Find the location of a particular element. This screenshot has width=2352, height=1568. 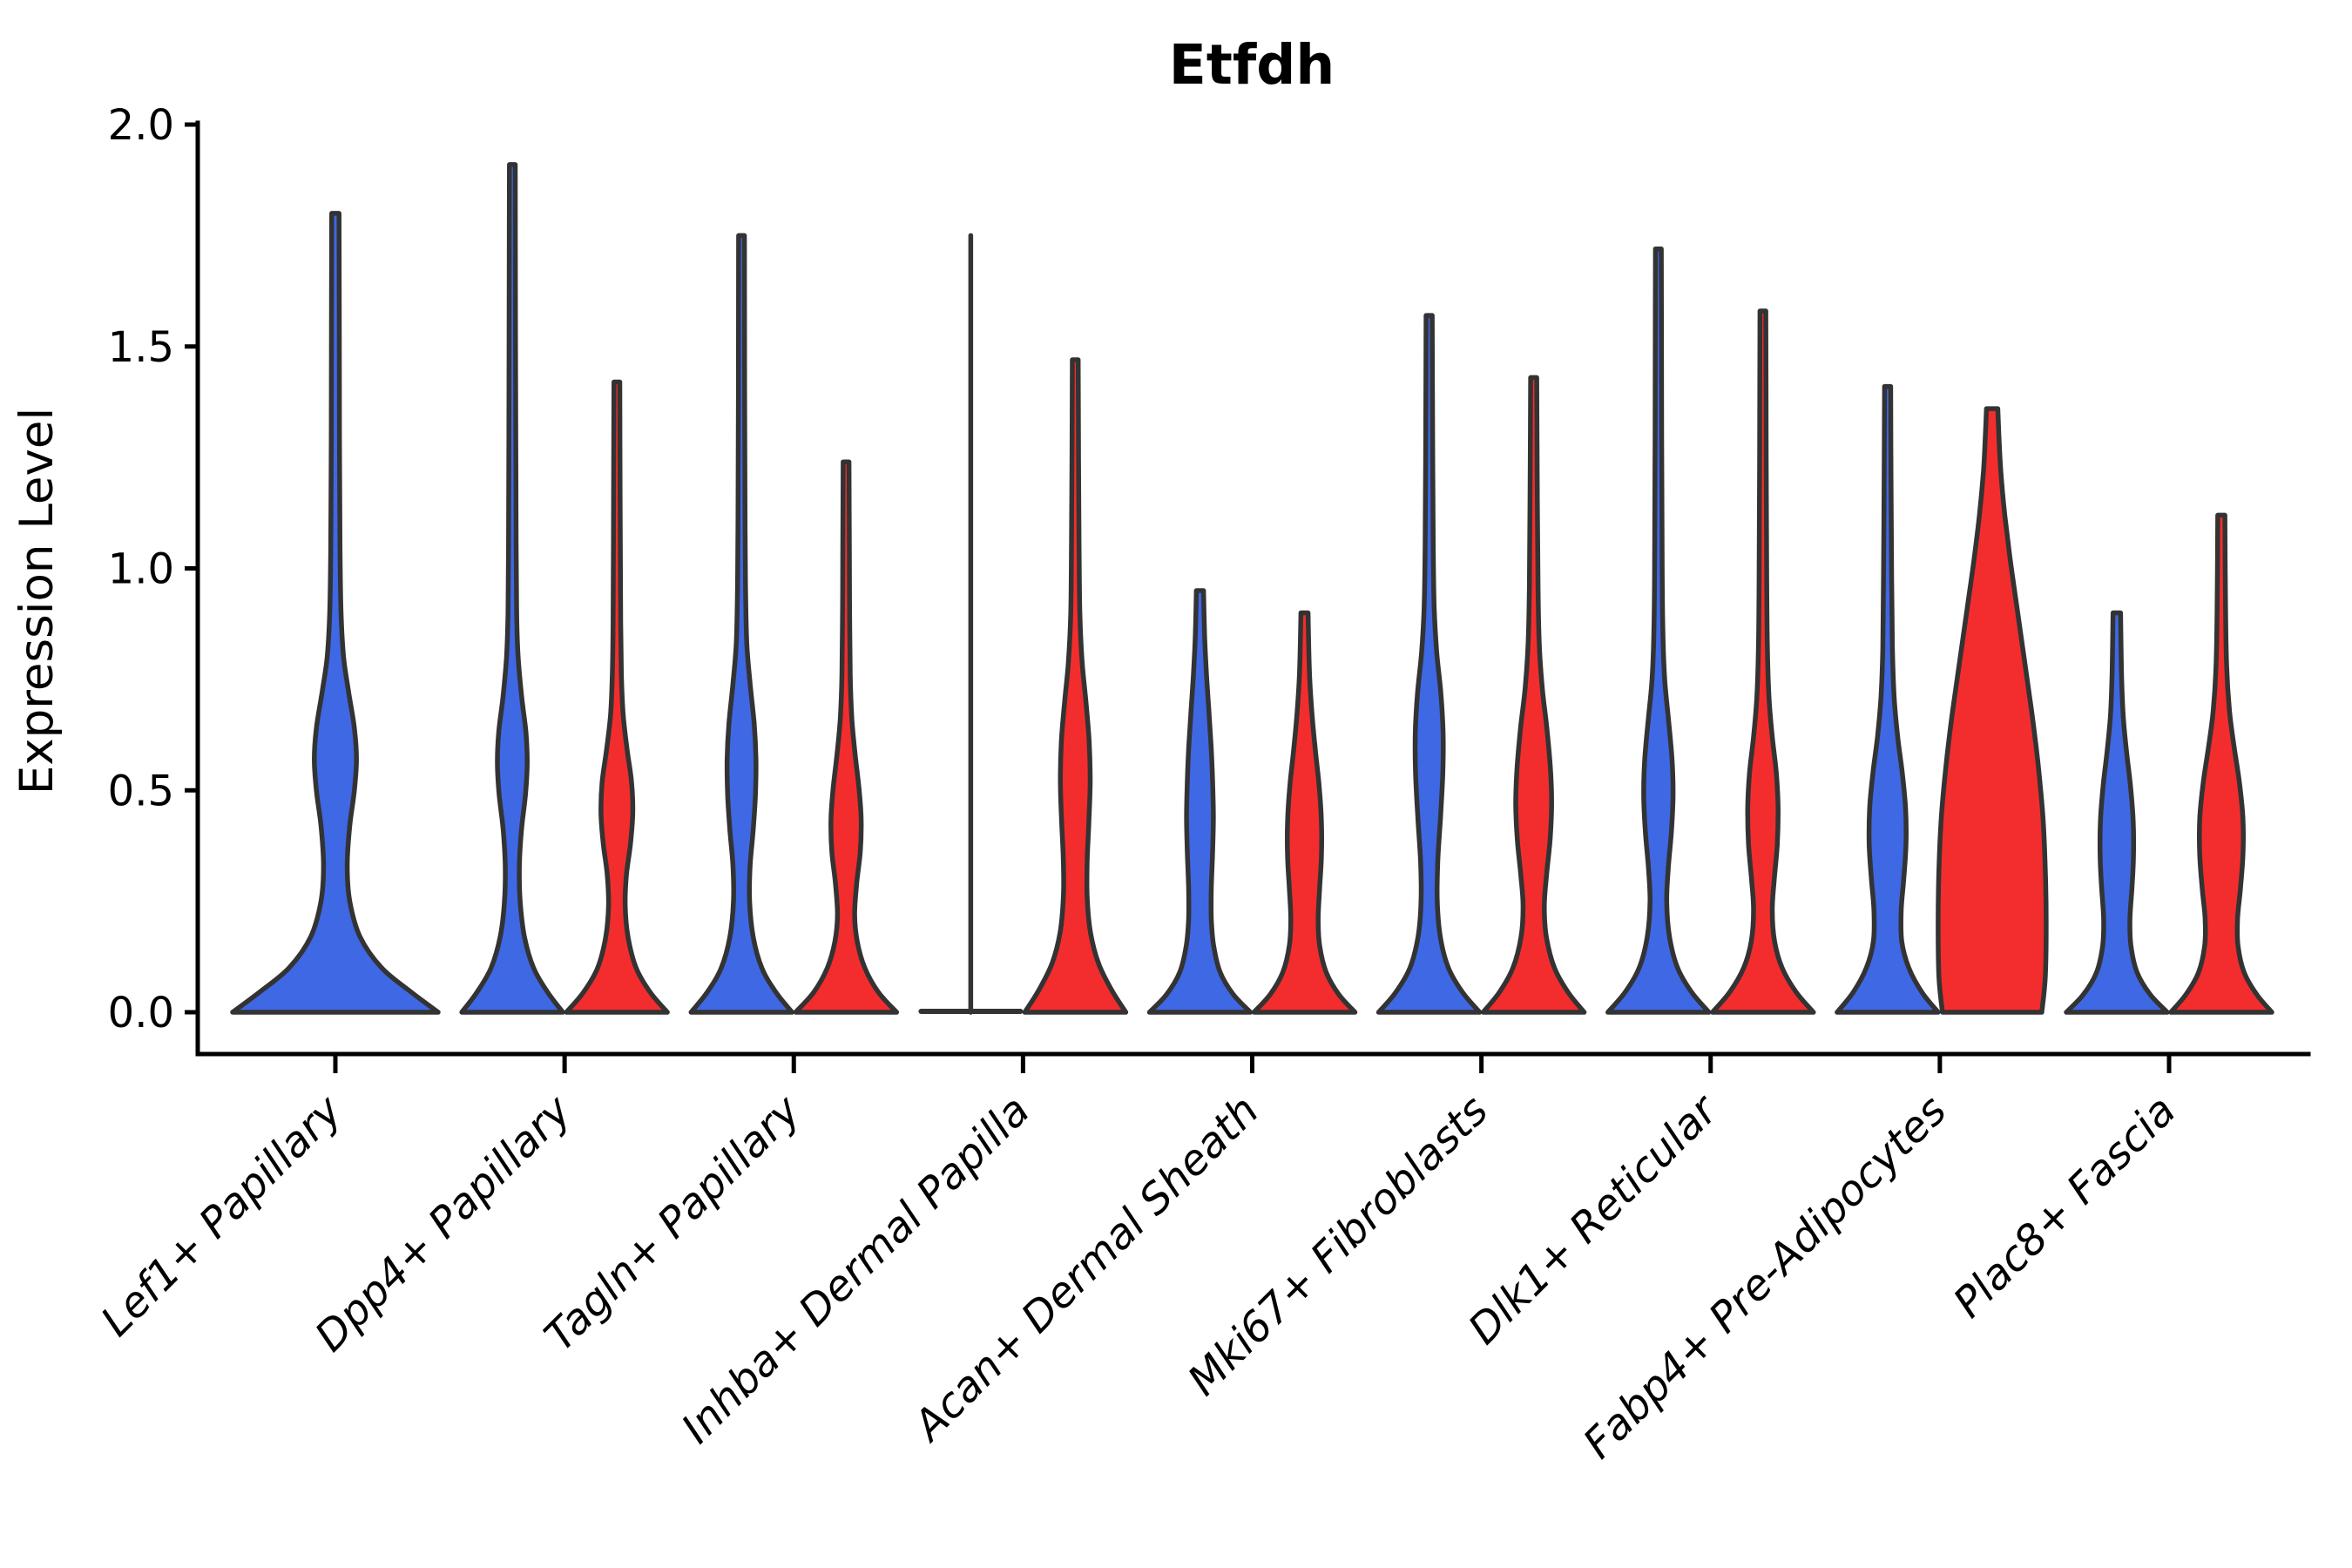

y-tick-label: 1.0 is located at coordinates (141, 569).